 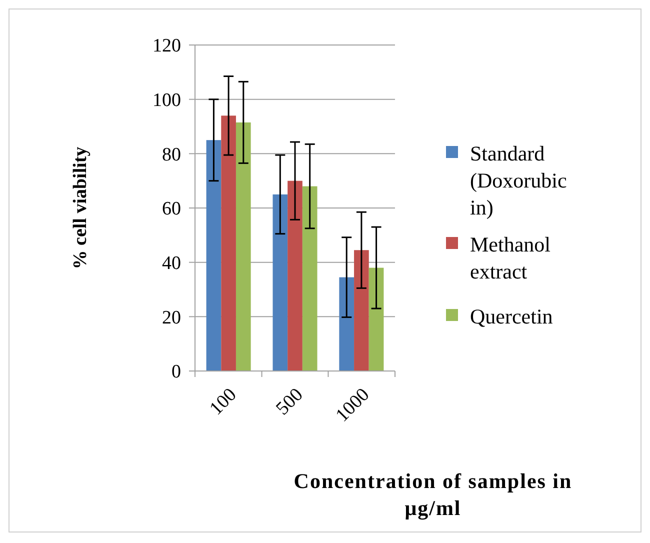 I want to click on legend-label: Methanol extract, so click(x=510, y=258).